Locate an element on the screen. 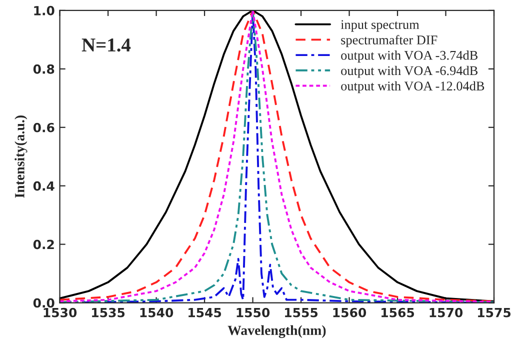 This screenshot has width=520, height=348. x-tick-label: 1560 is located at coordinates (349, 313).